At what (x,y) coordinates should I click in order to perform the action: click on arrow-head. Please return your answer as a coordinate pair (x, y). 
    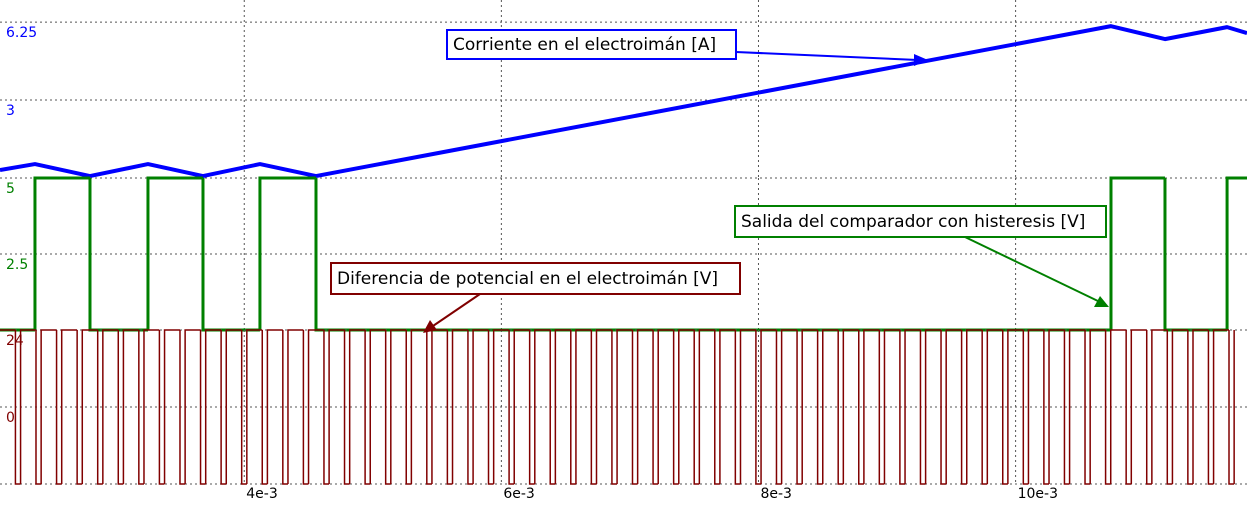
    Looking at the image, I should click on (430, 326).